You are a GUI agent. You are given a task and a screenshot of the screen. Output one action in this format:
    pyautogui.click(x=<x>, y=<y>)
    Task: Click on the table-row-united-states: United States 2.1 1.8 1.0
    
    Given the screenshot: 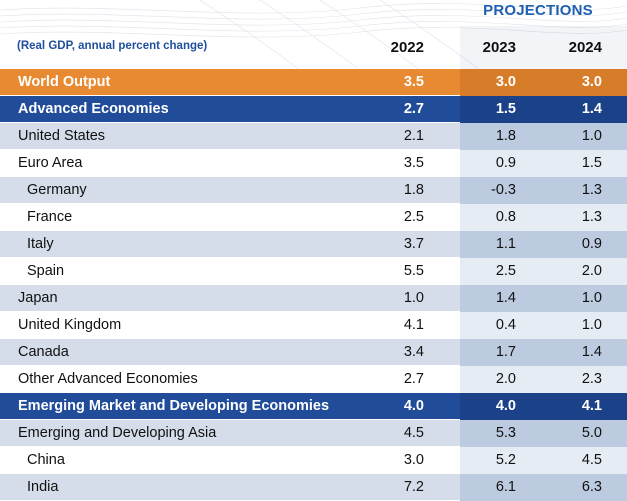 What is the action you would take?
    pyautogui.click(x=313, y=136)
    